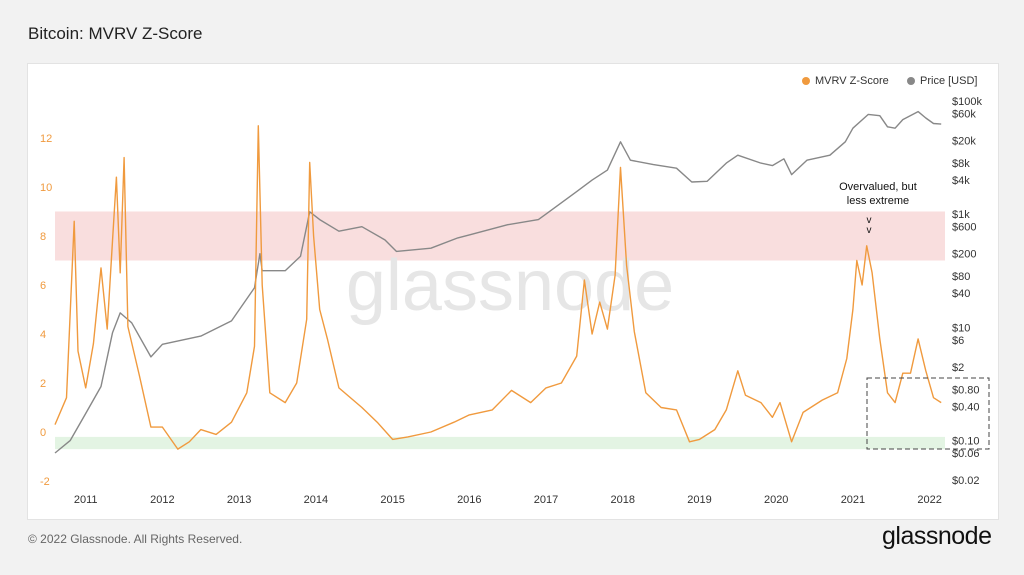  What do you see at coordinates (961, 181) in the screenshot?
I see `y-right-tick-4: $4k` at bounding box center [961, 181].